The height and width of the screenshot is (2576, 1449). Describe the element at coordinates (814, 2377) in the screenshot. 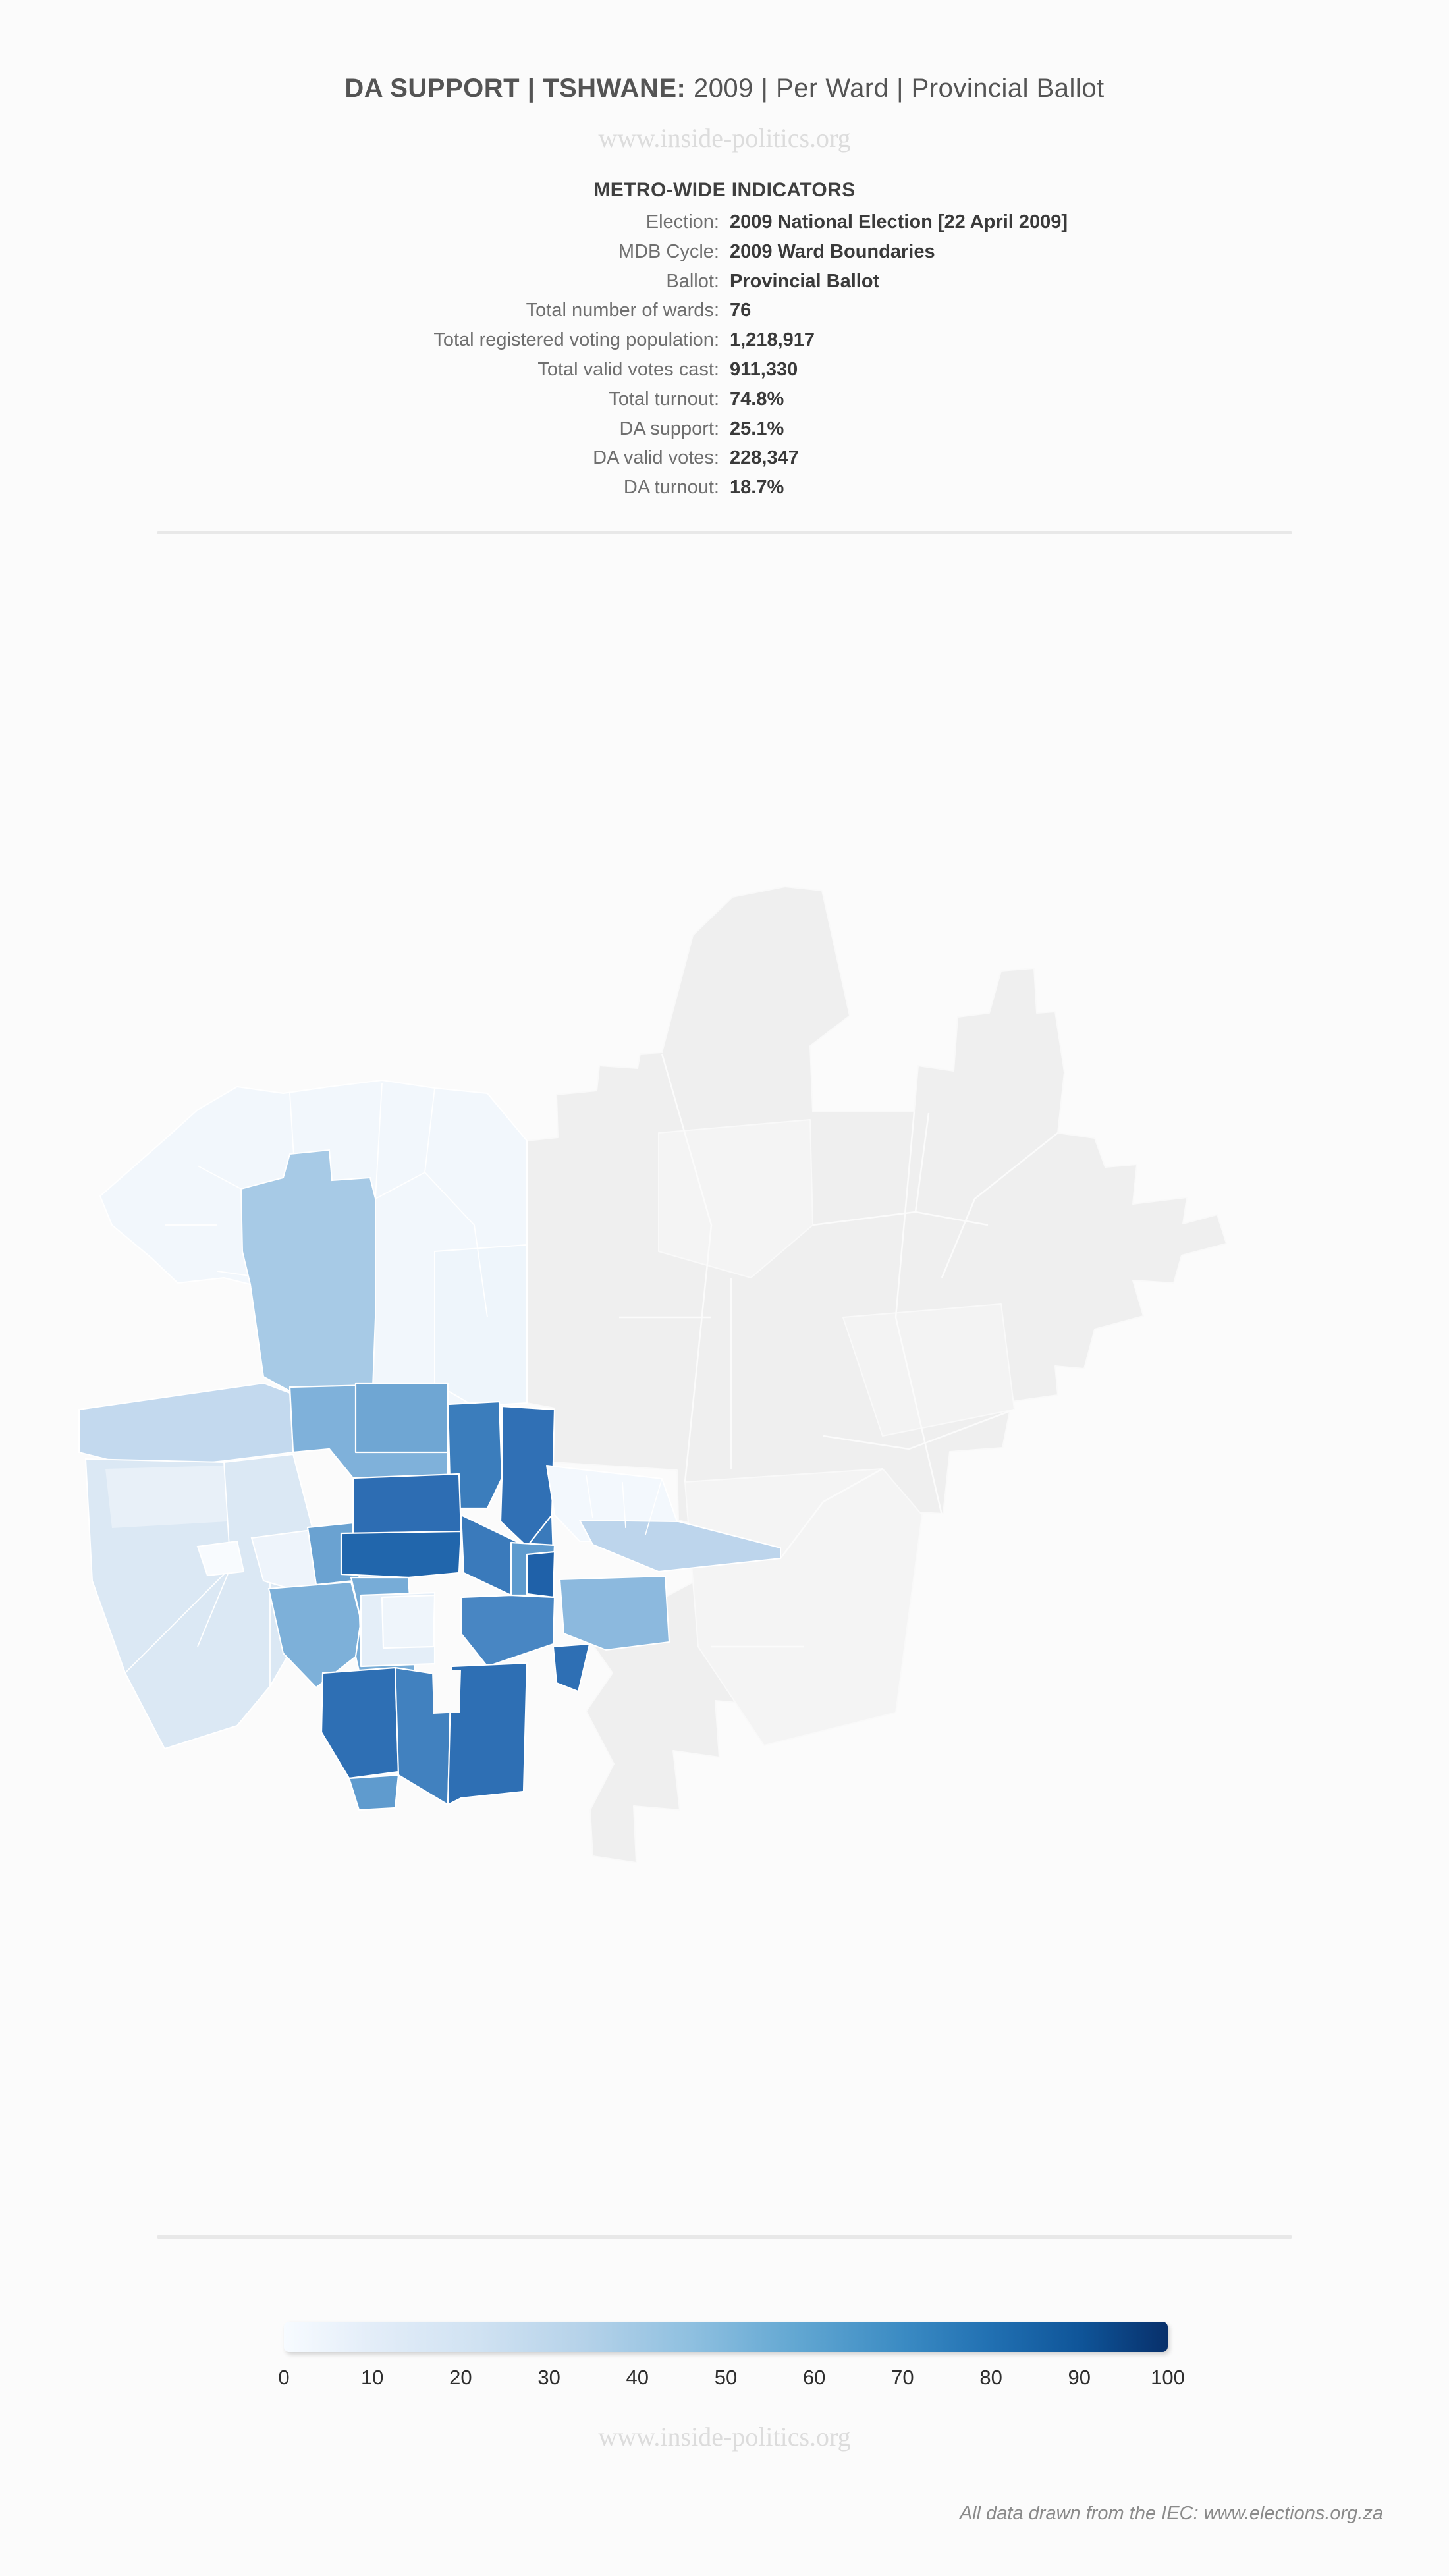

I see `legend-tick: 60` at that location.